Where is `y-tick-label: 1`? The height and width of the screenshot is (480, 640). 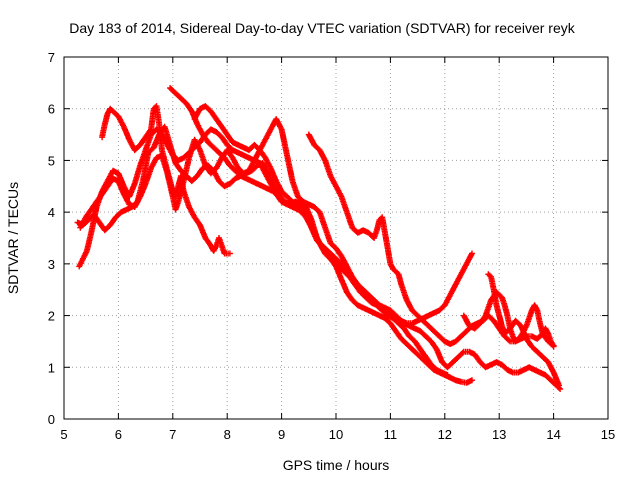
y-tick-label: 1 is located at coordinates (51, 367).